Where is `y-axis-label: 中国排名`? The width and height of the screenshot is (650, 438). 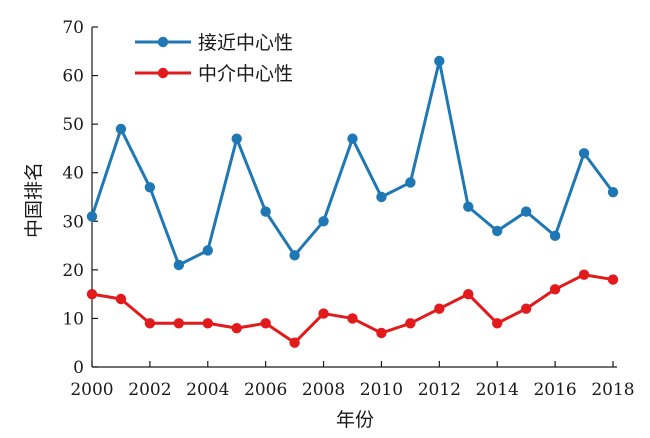 y-axis-label: 中国排名 is located at coordinates (34, 200).